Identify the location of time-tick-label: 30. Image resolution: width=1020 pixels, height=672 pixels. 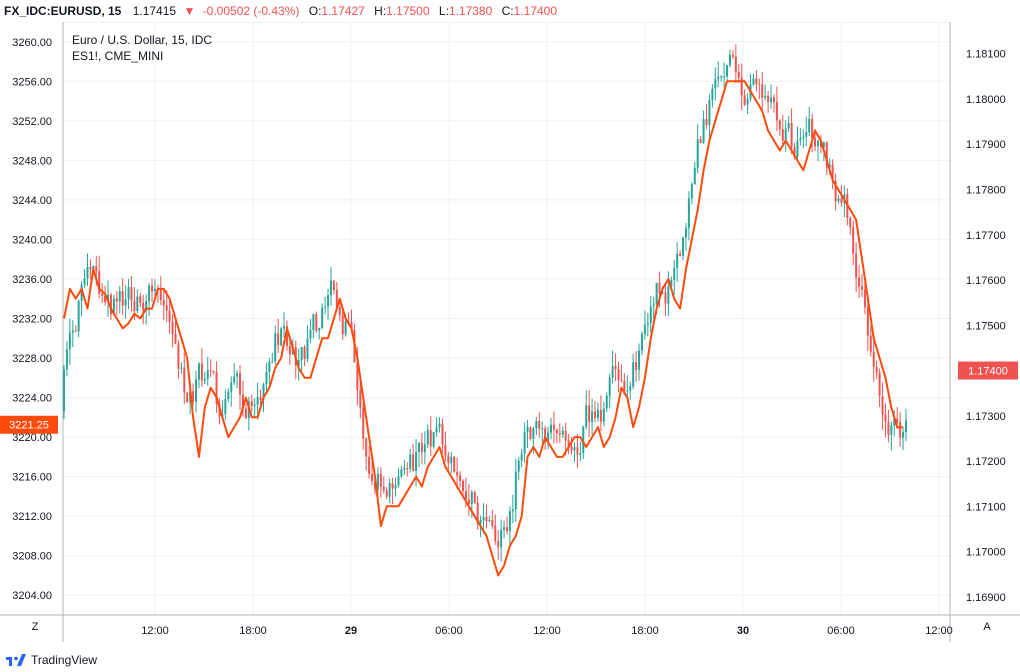
(743, 631).